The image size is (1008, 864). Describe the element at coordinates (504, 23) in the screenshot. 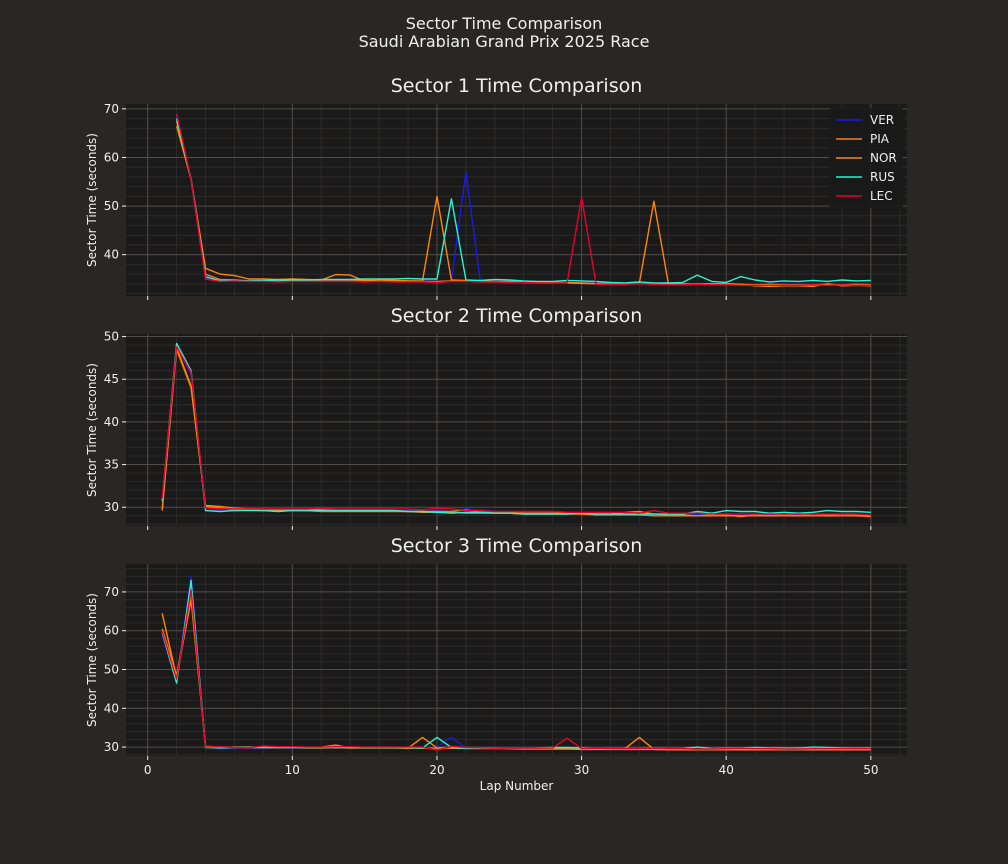

I see `figure-title-line1: Sector Time Comparison` at that location.